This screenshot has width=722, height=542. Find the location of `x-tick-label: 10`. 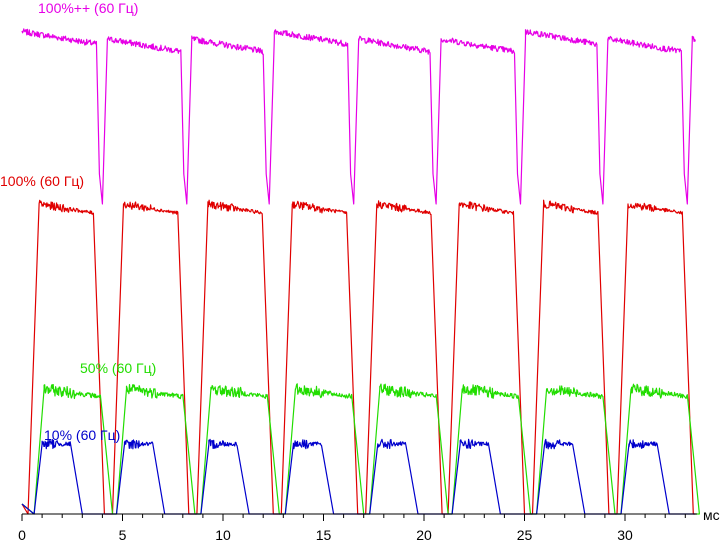

x-tick-label: 10 is located at coordinates (223, 534).